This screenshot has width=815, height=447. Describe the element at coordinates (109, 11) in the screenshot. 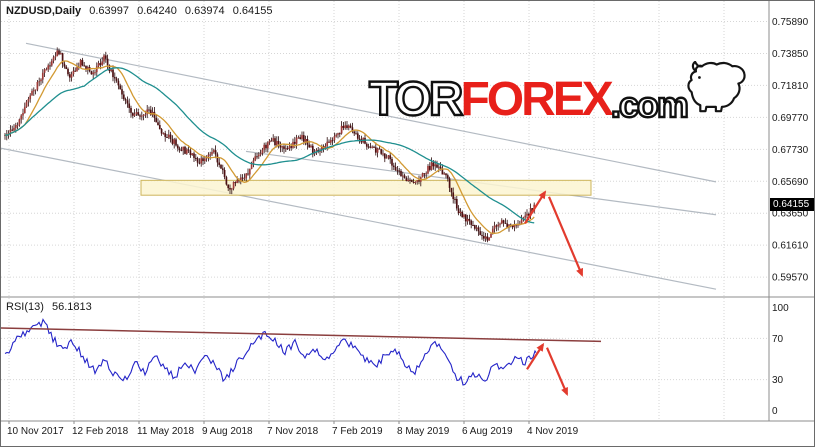

I see `open-value: 0.63997` at that location.